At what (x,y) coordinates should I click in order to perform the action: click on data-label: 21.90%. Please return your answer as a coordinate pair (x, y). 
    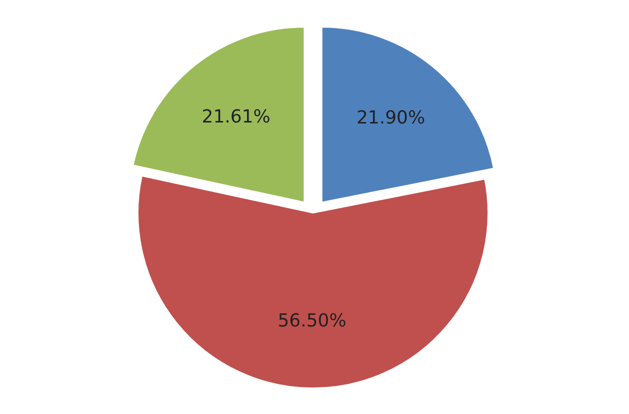
    Looking at the image, I should click on (391, 117).